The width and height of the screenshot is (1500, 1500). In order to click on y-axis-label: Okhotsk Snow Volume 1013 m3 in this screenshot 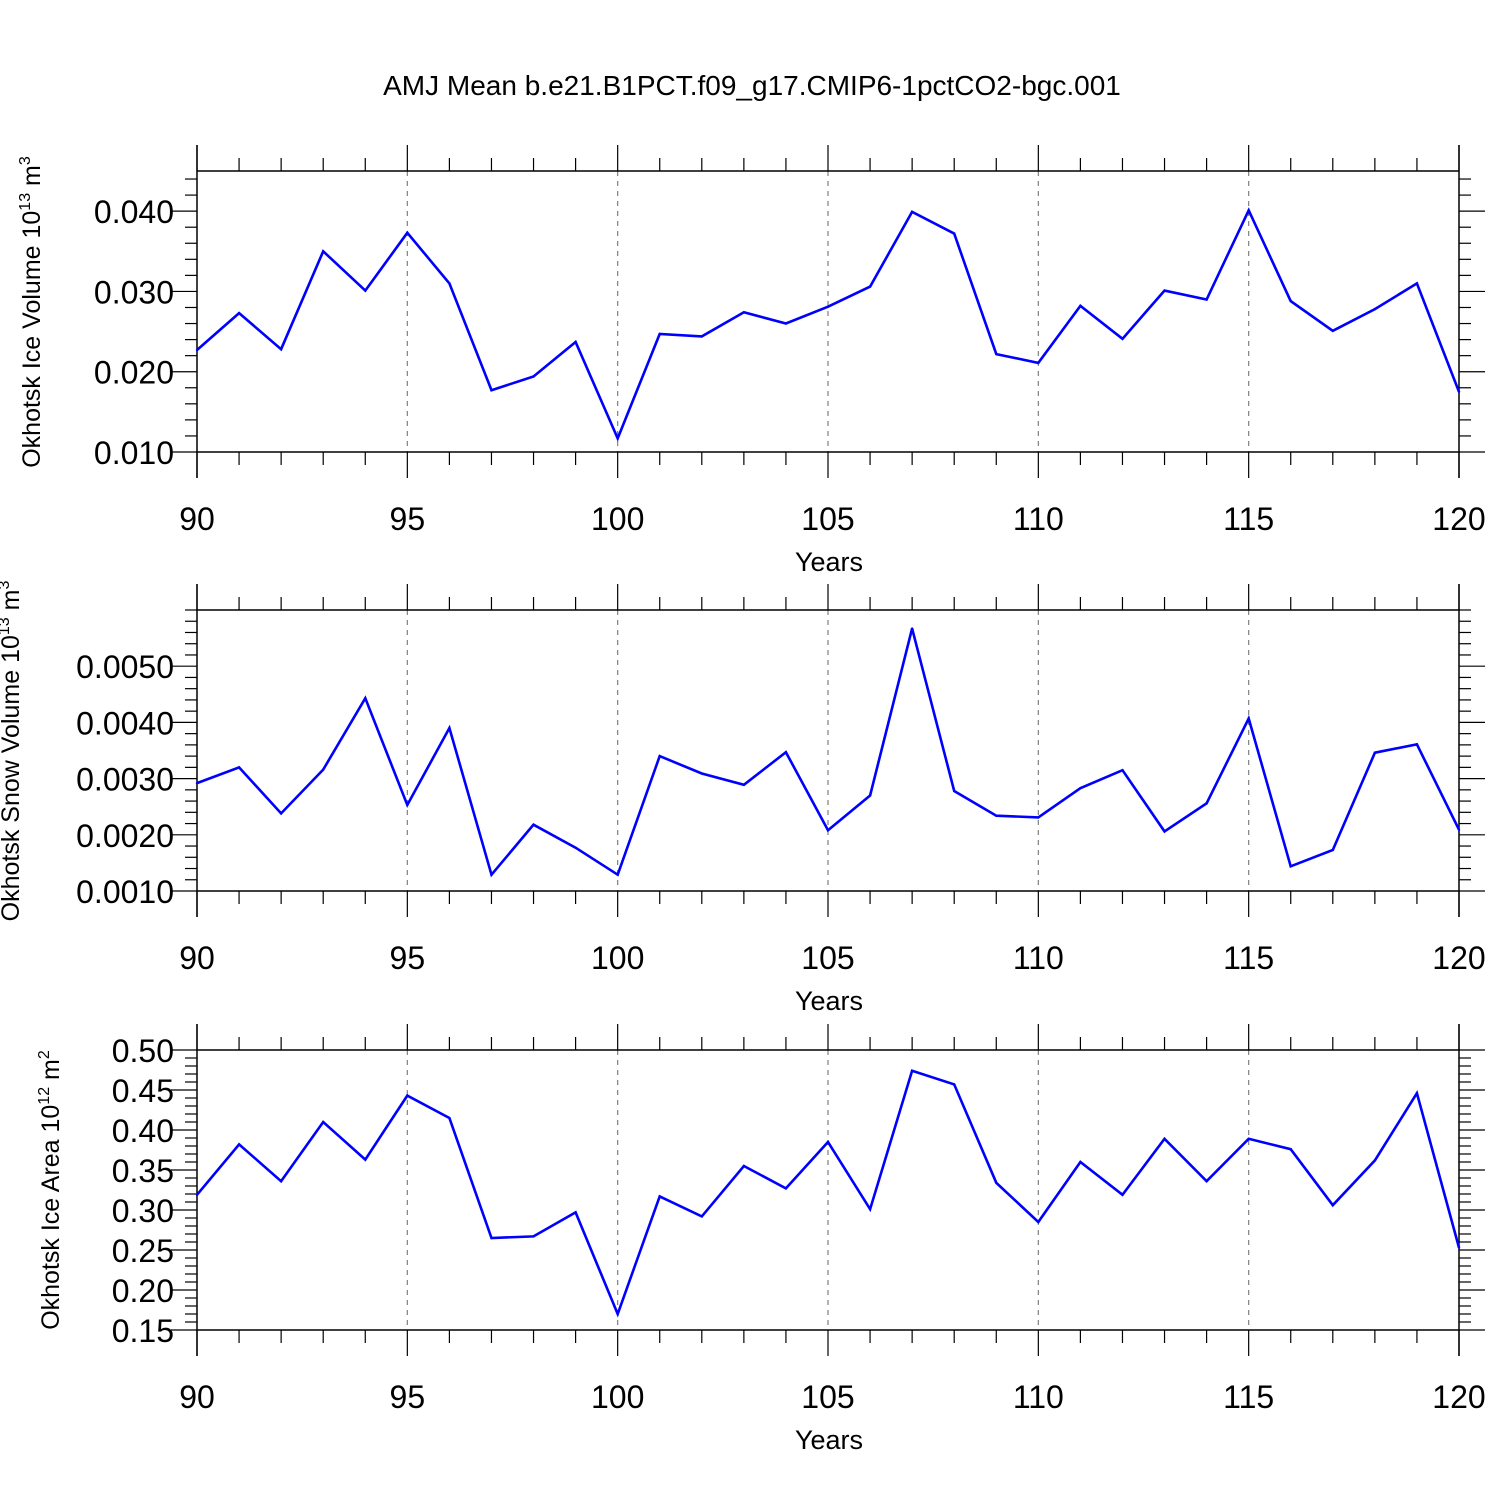, I will do `click(12, 751)`.